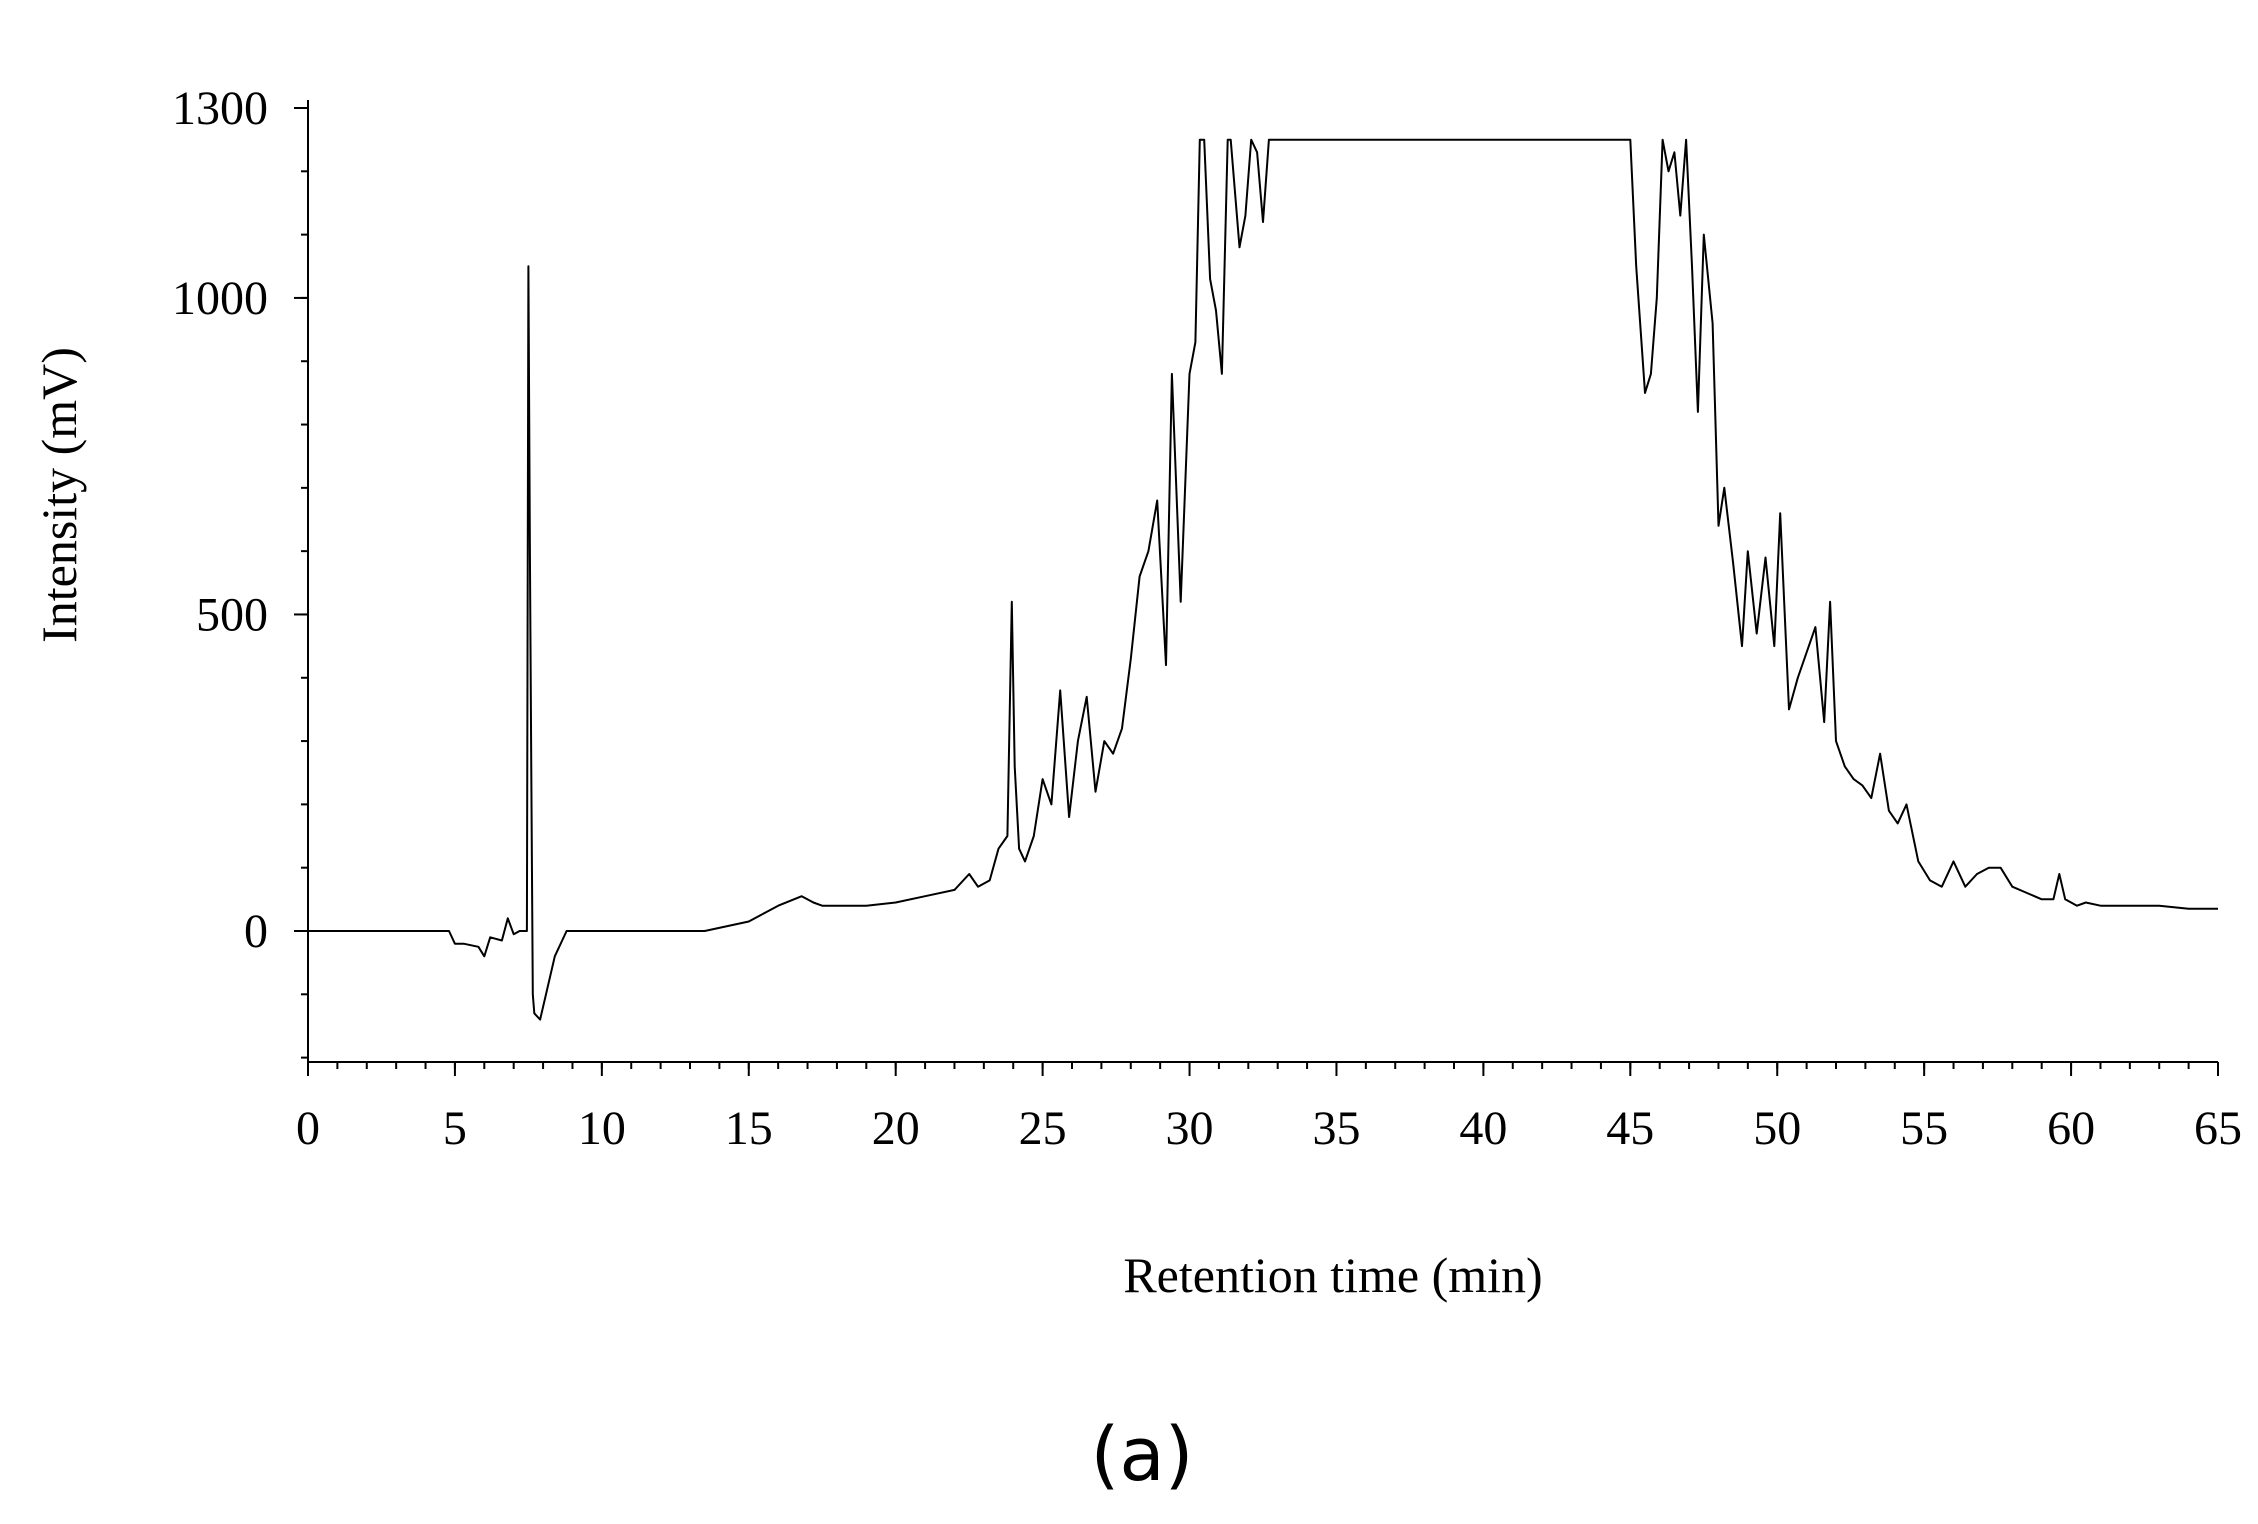 The image size is (2258, 1524). What do you see at coordinates (308, 1128) in the screenshot?
I see `x-tick-label: 0` at bounding box center [308, 1128].